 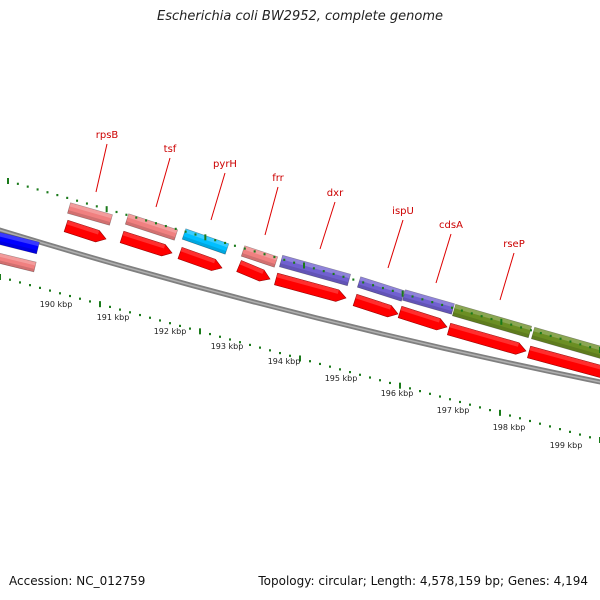 I want to click on pyrH-arrow-shape, so click(x=200, y=258).